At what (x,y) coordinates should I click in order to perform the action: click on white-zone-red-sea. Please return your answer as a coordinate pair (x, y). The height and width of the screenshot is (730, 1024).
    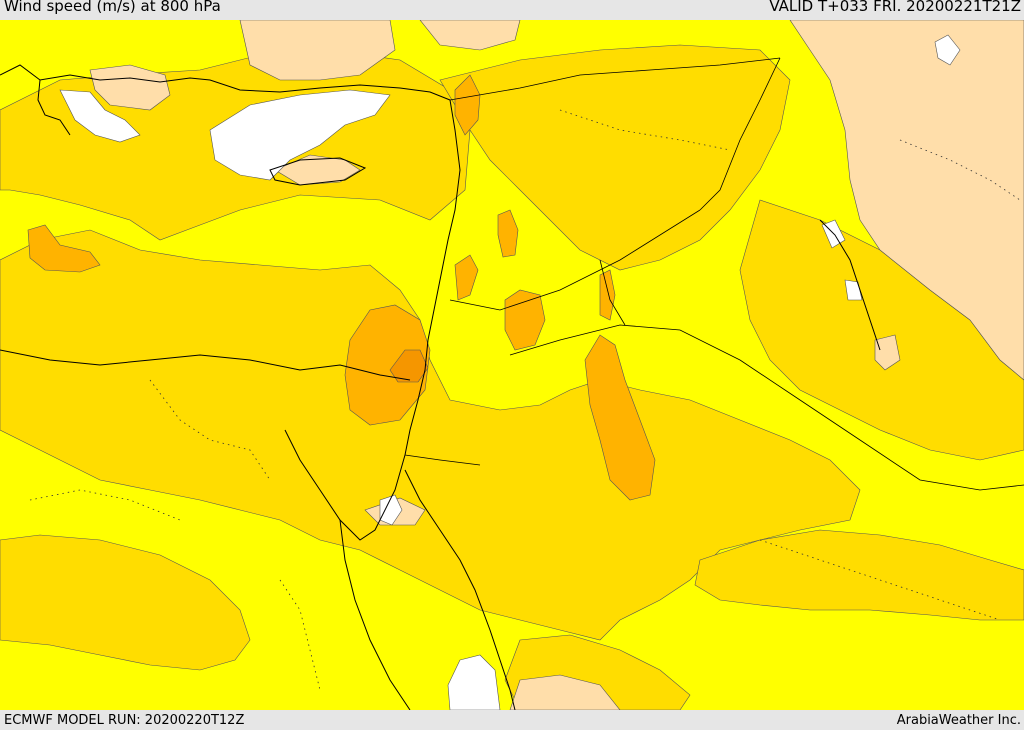
    Looking at the image, I should click on (474, 682).